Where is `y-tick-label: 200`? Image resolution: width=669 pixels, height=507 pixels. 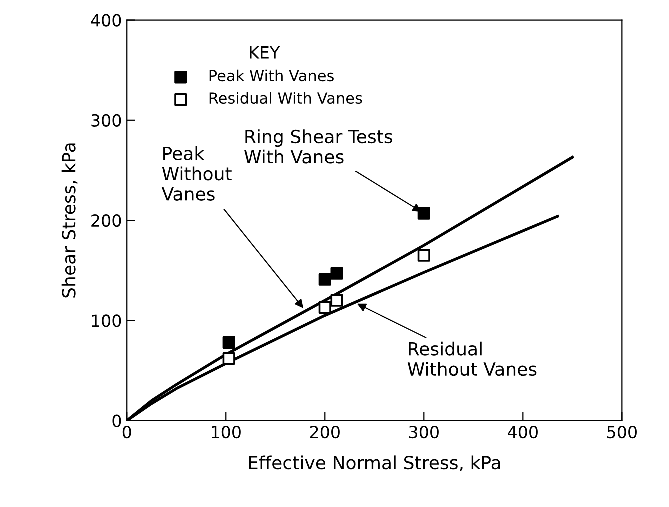
y-tick-label: 200 is located at coordinates (107, 221).